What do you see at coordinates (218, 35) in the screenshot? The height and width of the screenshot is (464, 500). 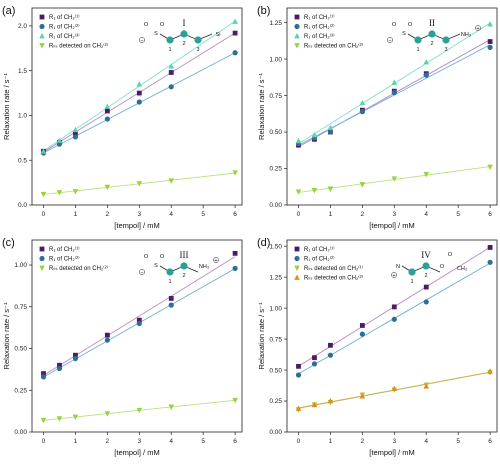 I see `molecule-atom-text: Si` at bounding box center [218, 35].